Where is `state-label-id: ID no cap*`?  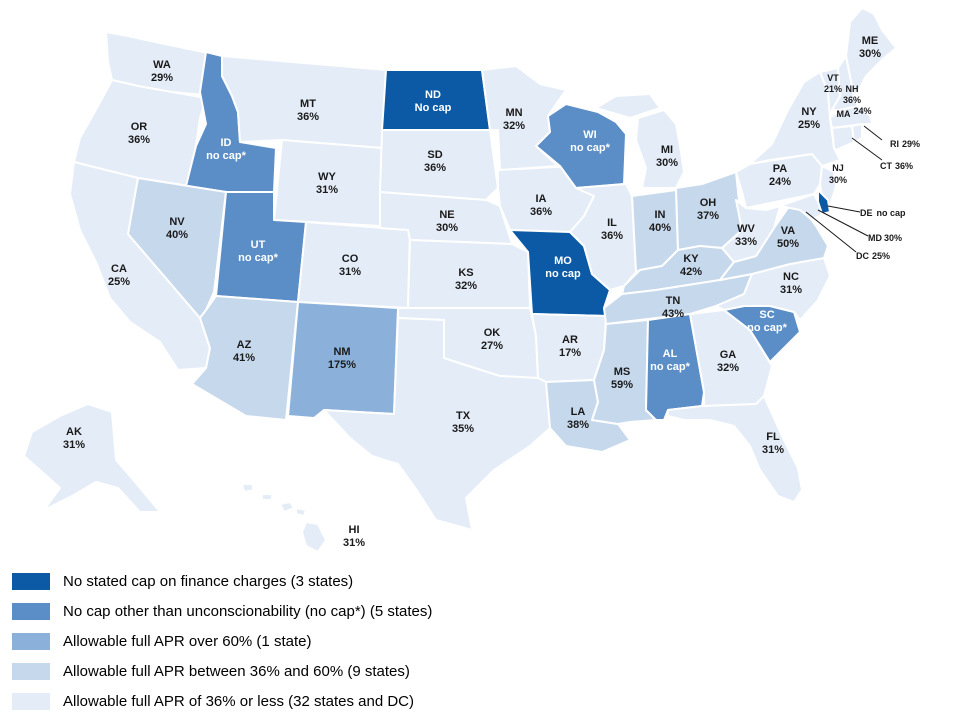 state-label-id: ID no cap* is located at coordinates (226, 149).